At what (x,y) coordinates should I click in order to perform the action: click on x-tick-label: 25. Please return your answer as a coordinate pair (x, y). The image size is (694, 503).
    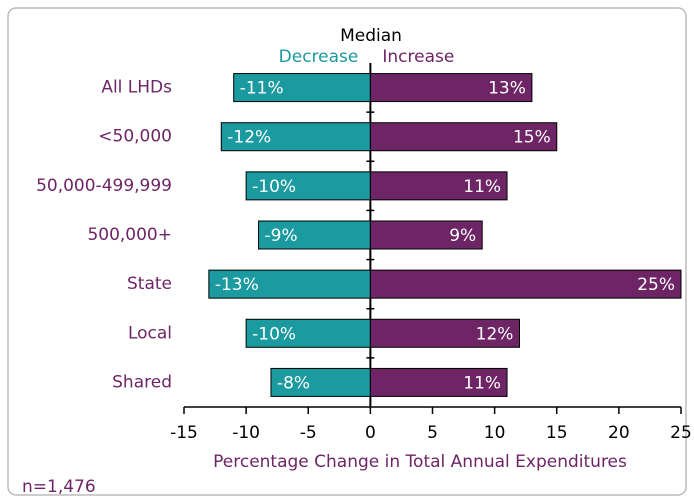
    Looking at the image, I should click on (681, 433).